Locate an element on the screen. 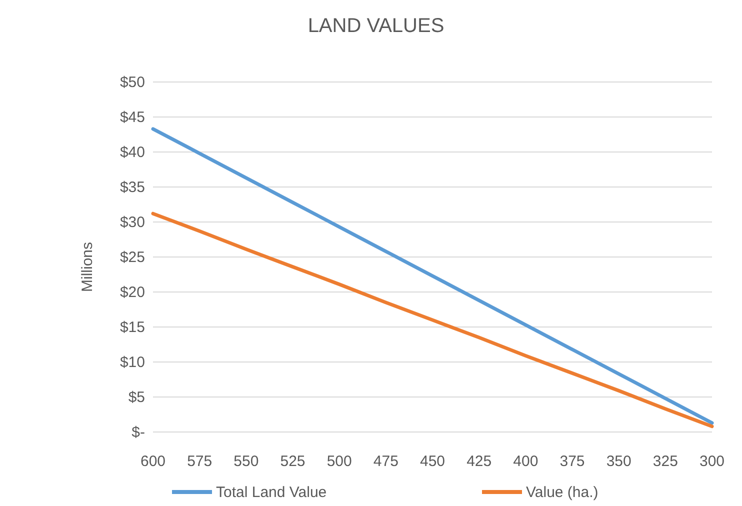 The height and width of the screenshot is (506, 742). y-tick-label: $30 is located at coordinates (132, 222).